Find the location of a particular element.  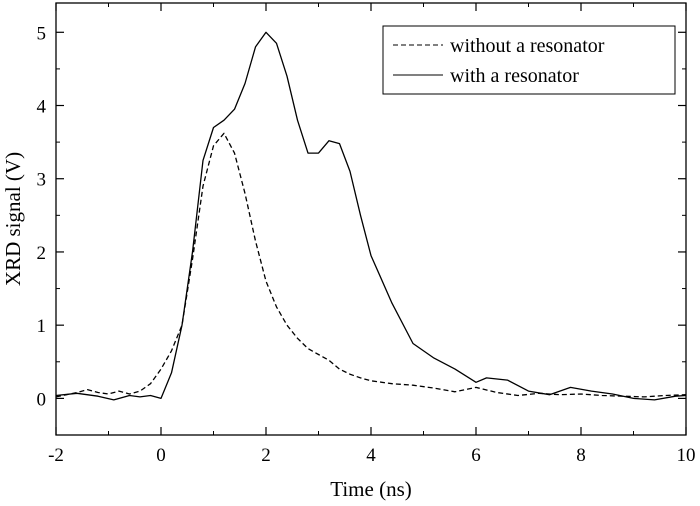

x-tick-label: 8 is located at coordinates (581, 455).